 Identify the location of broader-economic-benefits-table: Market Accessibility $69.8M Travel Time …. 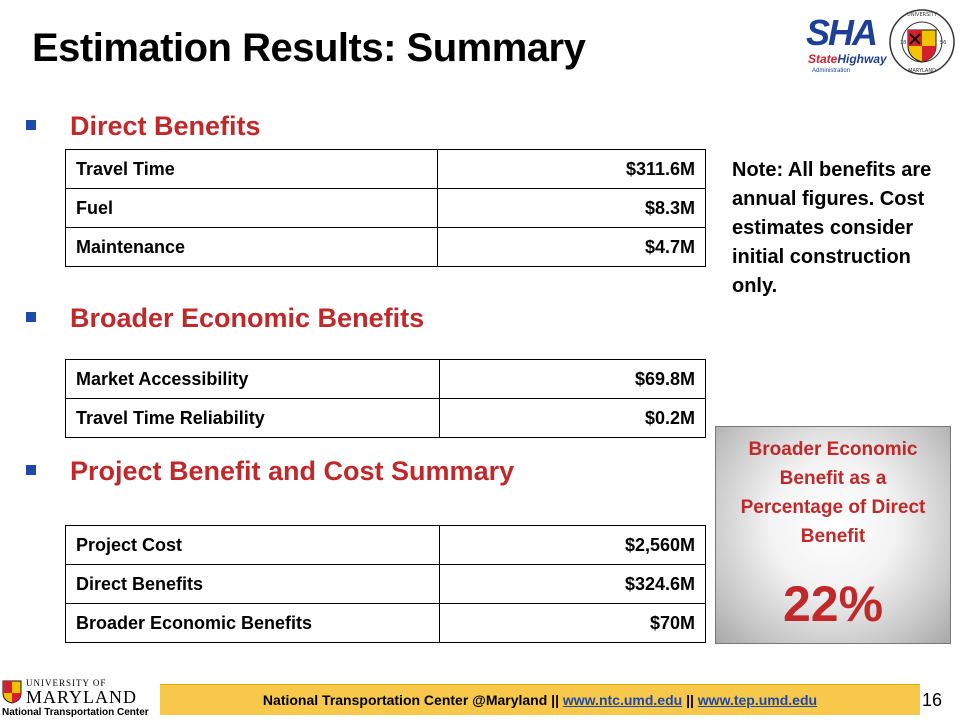
(385, 398).